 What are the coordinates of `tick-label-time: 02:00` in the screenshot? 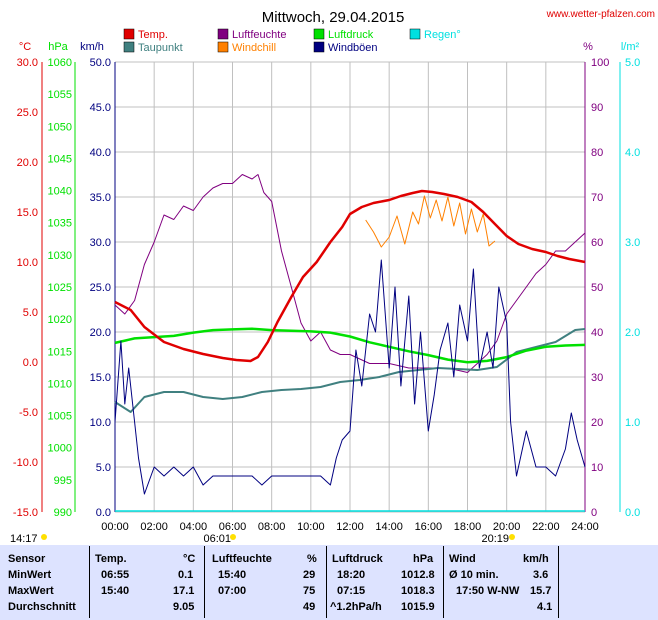 It's located at (154, 527).